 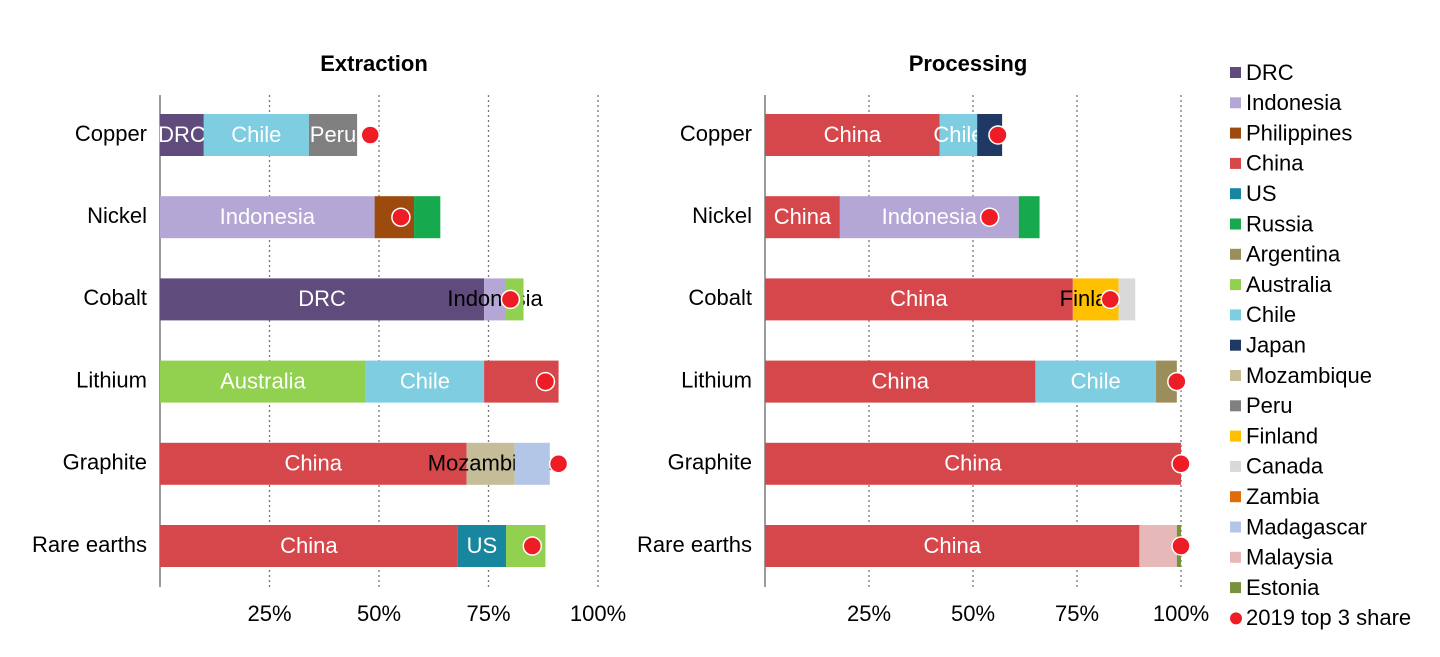 I want to click on x-tick-label: 50%, so click(x=973, y=613).